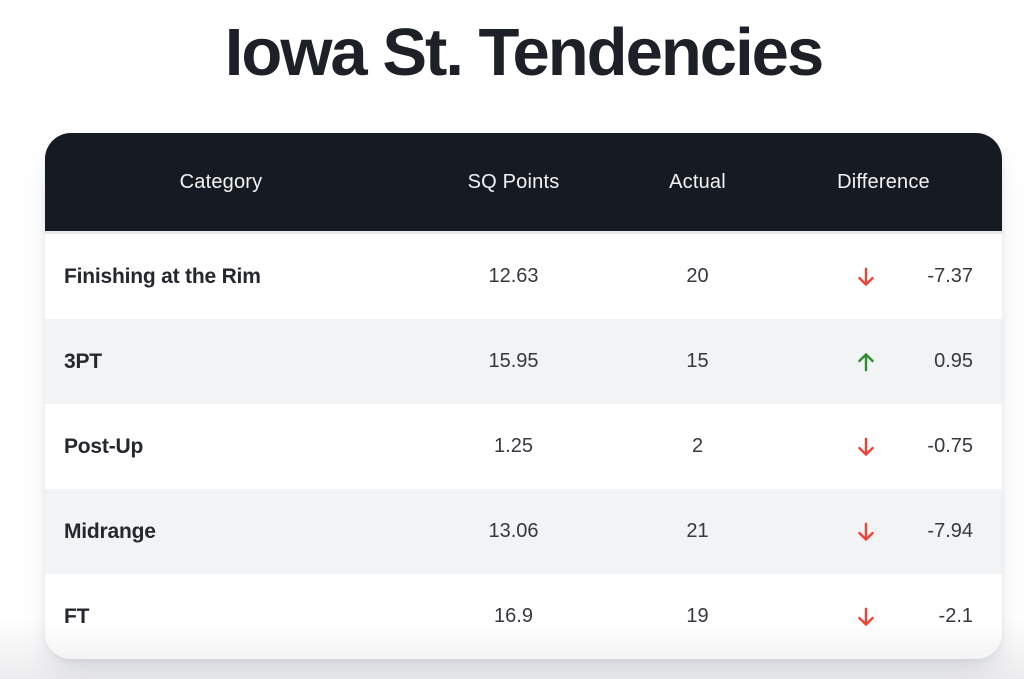  I want to click on difference-cell: -7.37, so click(883, 277).